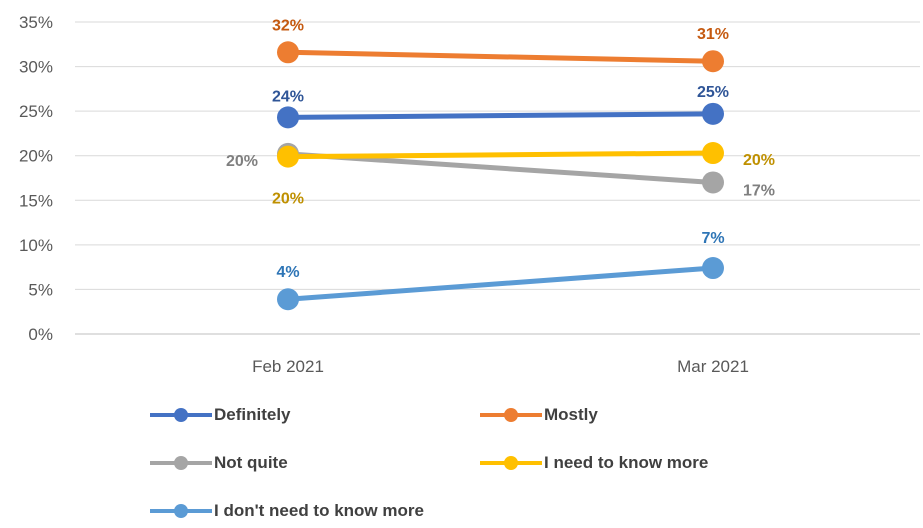  What do you see at coordinates (252, 414) in the screenshot?
I see `legend-label: Definitely` at bounding box center [252, 414].